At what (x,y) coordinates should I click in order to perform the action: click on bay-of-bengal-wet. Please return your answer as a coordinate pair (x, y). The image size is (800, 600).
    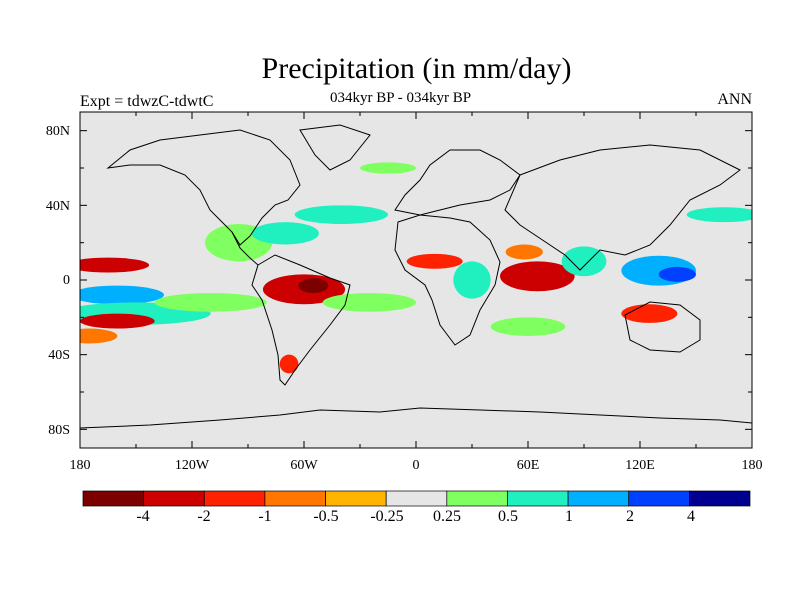
    Looking at the image, I should click on (584, 261).